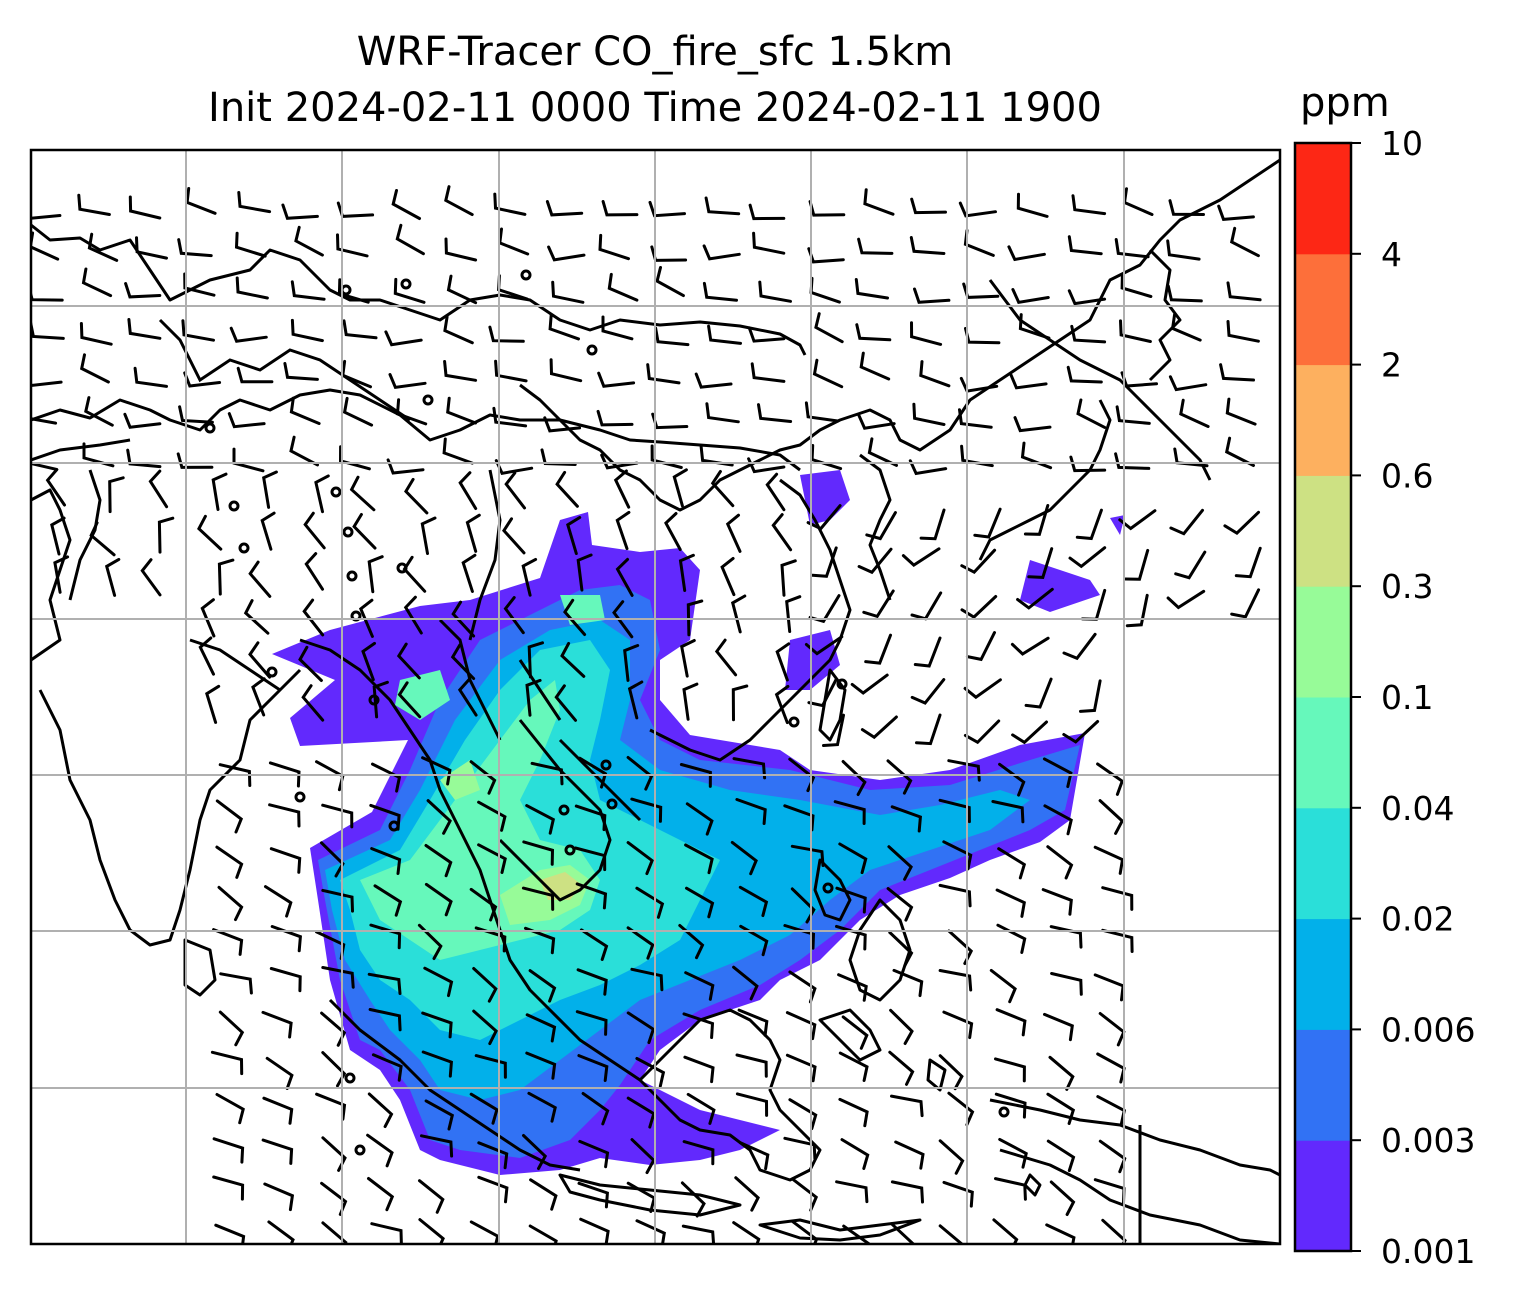 This screenshot has height=1306, width=1528. What do you see at coordinates (1323, 697) in the screenshot?
I see `colorbar-blocks` at bounding box center [1323, 697].